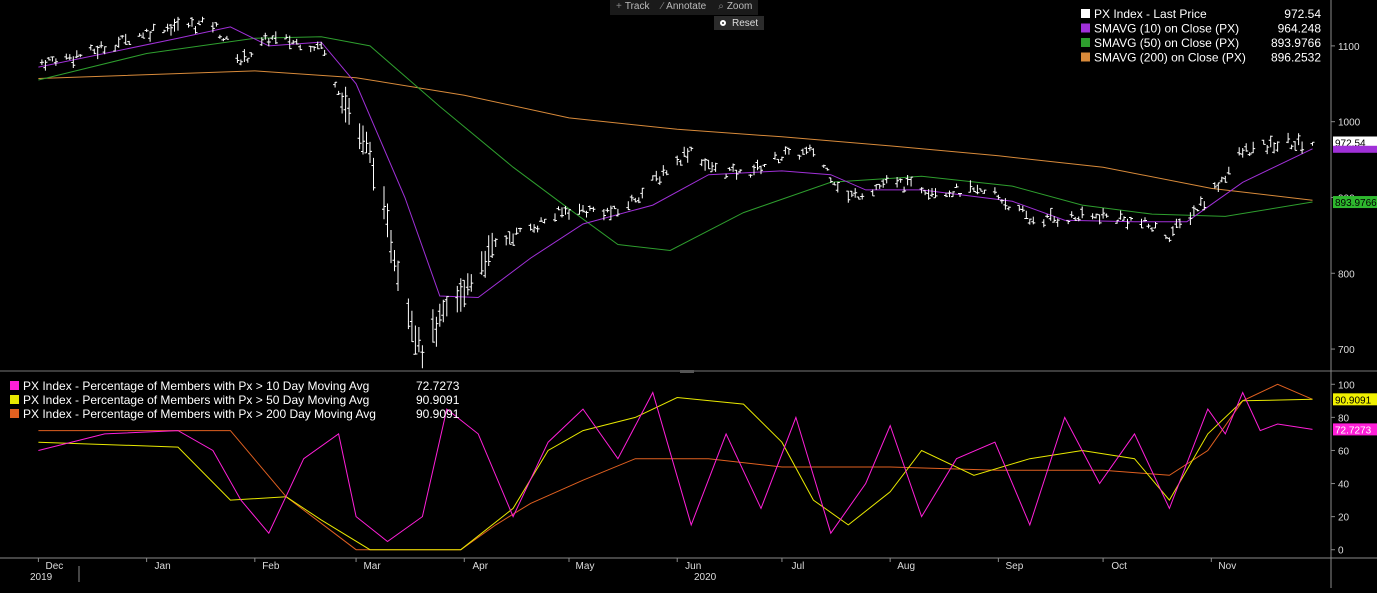 The image size is (1377, 593). What do you see at coordinates (662, 6) in the screenshot?
I see `pencil-icon: ∕` at bounding box center [662, 6].